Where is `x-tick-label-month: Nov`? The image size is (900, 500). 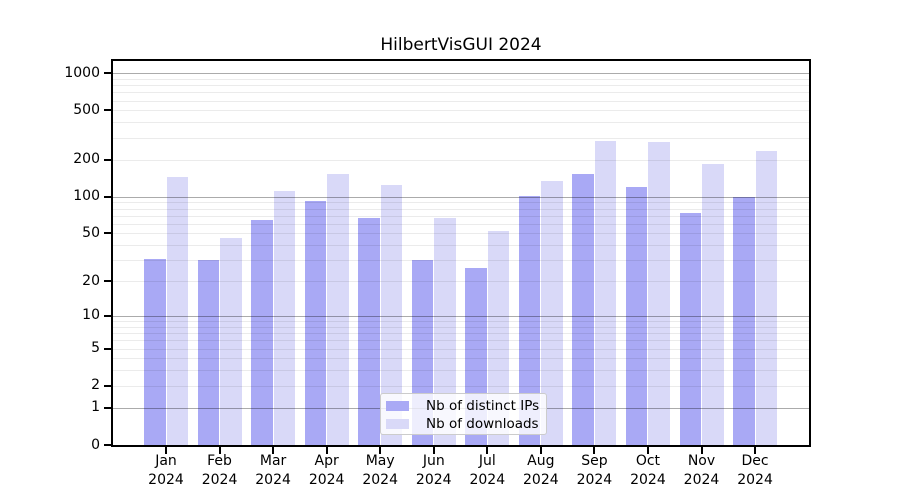
x-tick-label-month: Nov is located at coordinates (701, 461).